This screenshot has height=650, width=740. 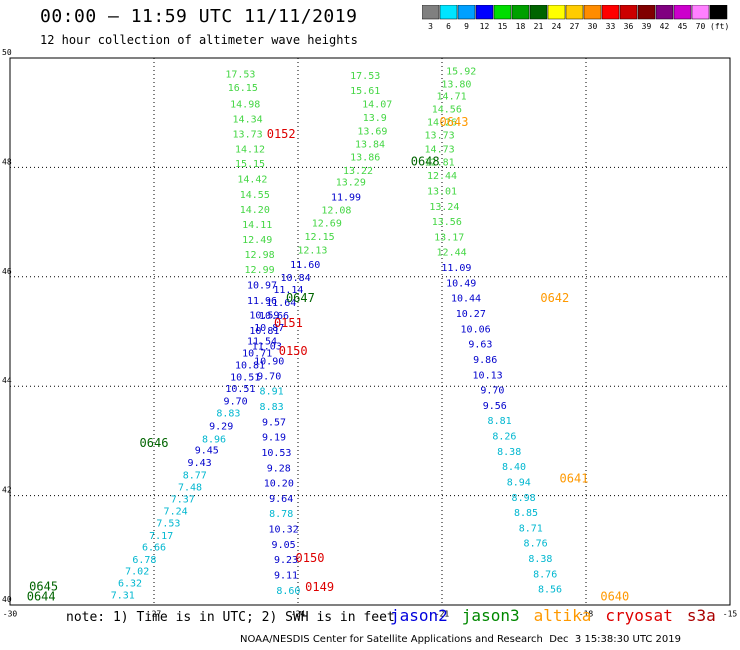 What do you see at coordinates (272, 407) in the screenshot?
I see `swh-value-label: 8.83` at bounding box center [272, 407].